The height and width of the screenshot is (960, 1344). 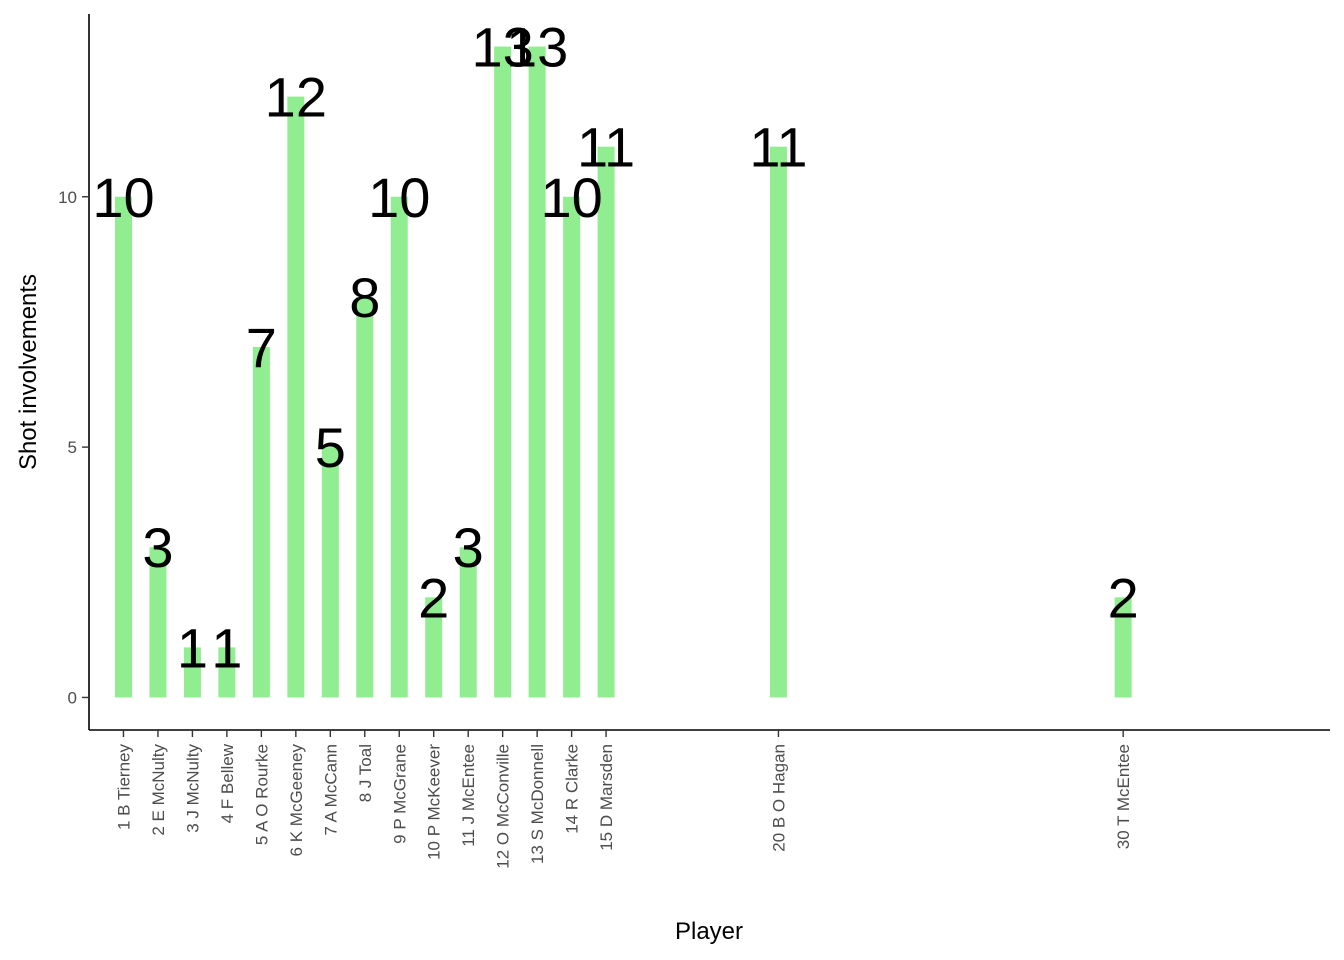 What do you see at coordinates (468, 795) in the screenshot?
I see `x-tick-label-11: 11 J McEntee` at bounding box center [468, 795].